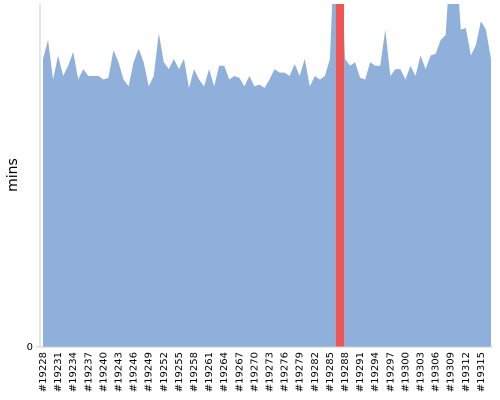  I want to click on x-tick-label: #19285, so click(330, 372).